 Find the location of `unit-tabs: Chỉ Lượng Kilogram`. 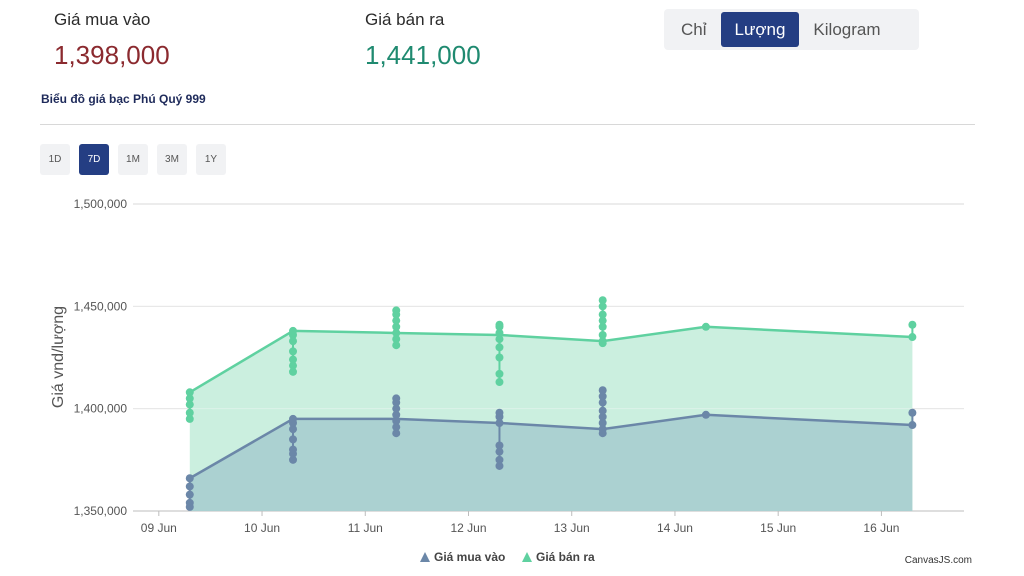

unit-tabs: Chỉ Lượng Kilogram is located at coordinates (791, 29).